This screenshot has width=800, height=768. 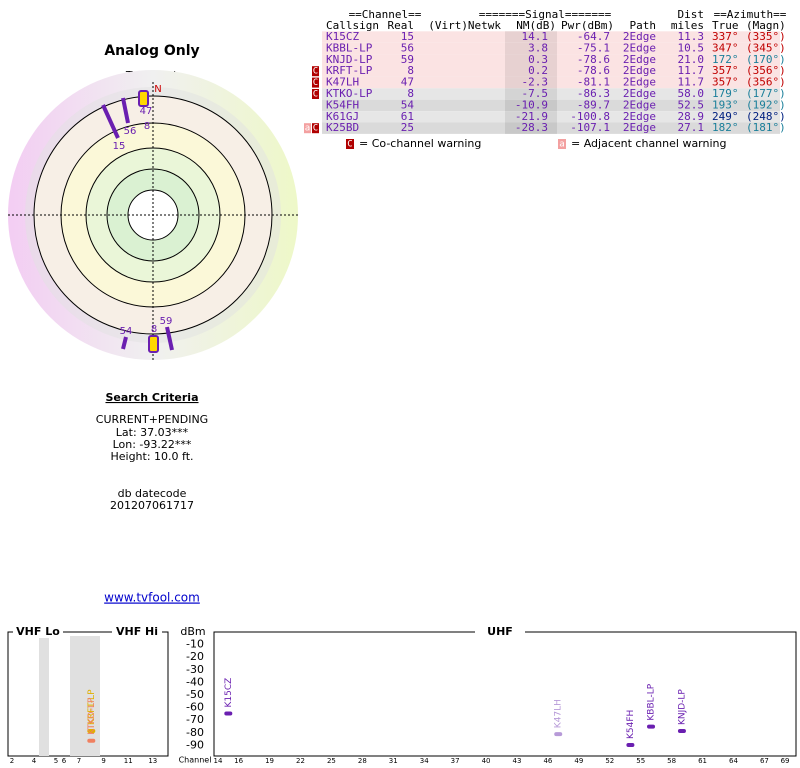 What do you see at coordinates (331, 761) in the screenshot?
I see `x-tick-label: 25` at bounding box center [331, 761].